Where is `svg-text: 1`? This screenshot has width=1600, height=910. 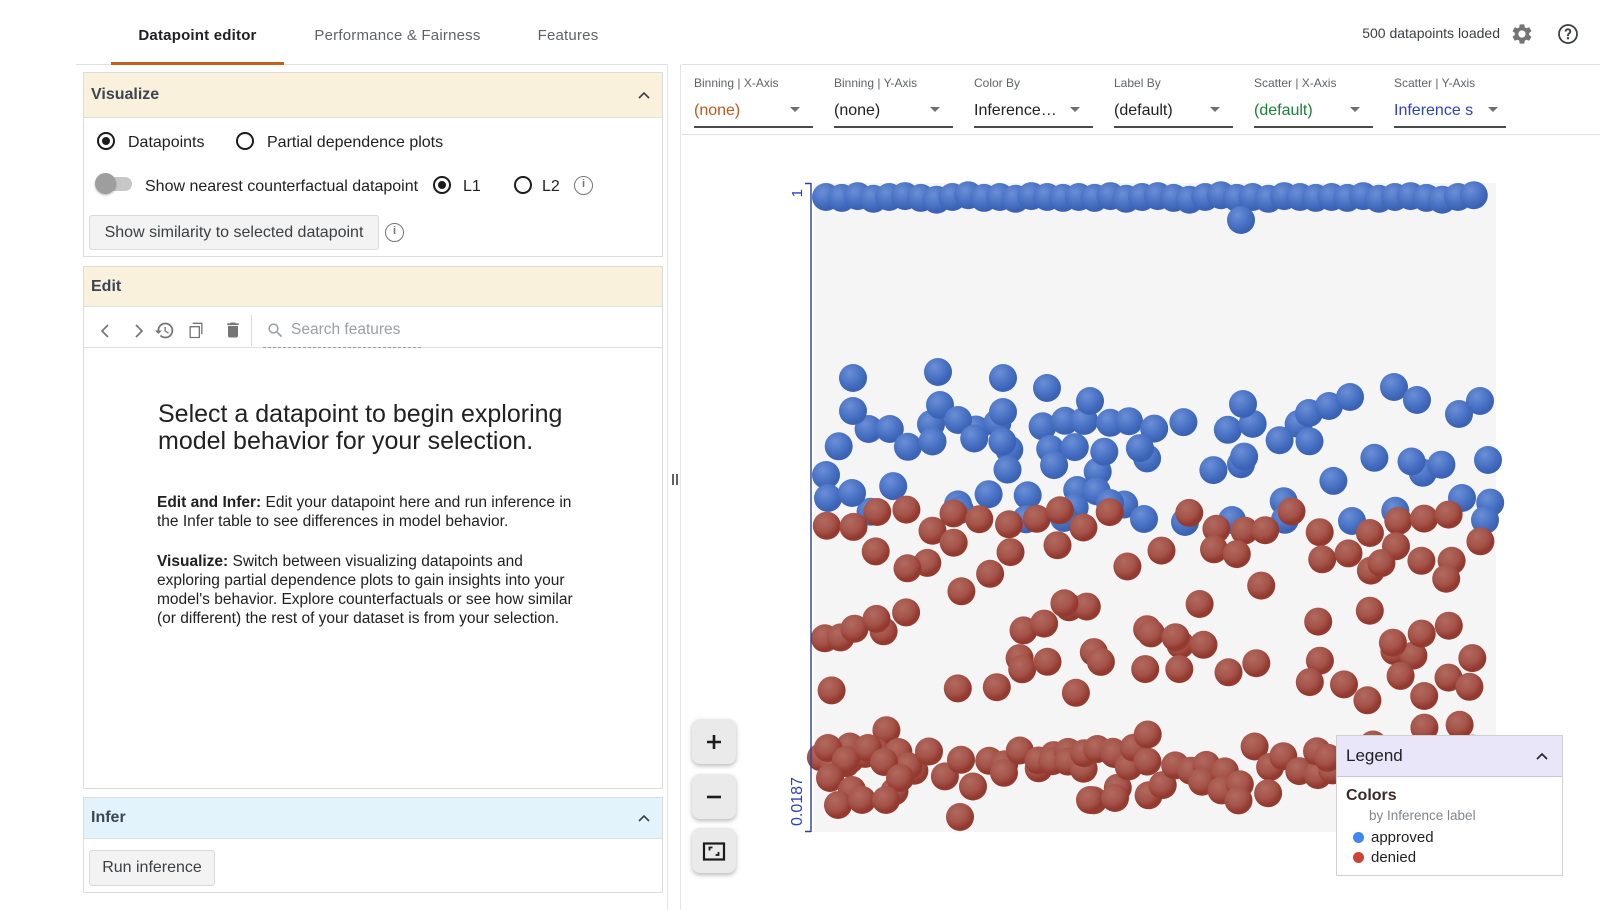 svg-text: 1 is located at coordinates (797, 193).